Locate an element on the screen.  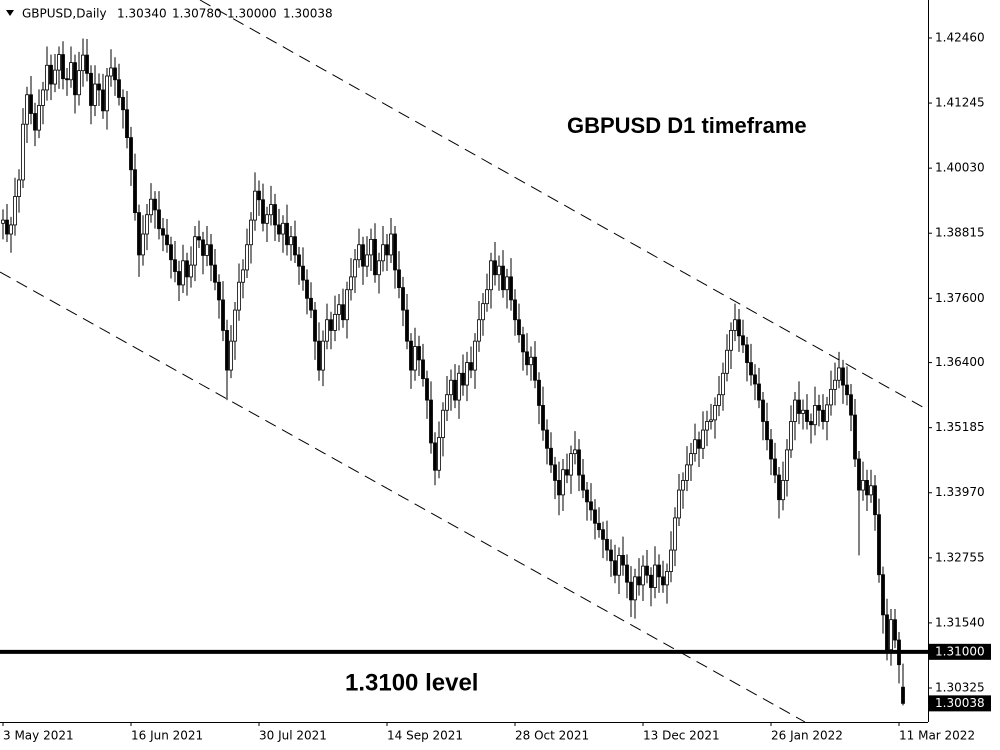
y-tick-label: 1.35185 is located at coordinates (960, 427).